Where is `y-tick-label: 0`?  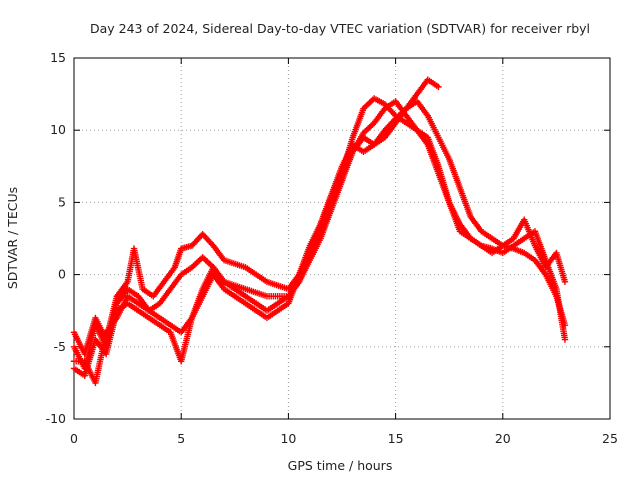
y-tick-label: 0 is located at coordinates (62, 274).